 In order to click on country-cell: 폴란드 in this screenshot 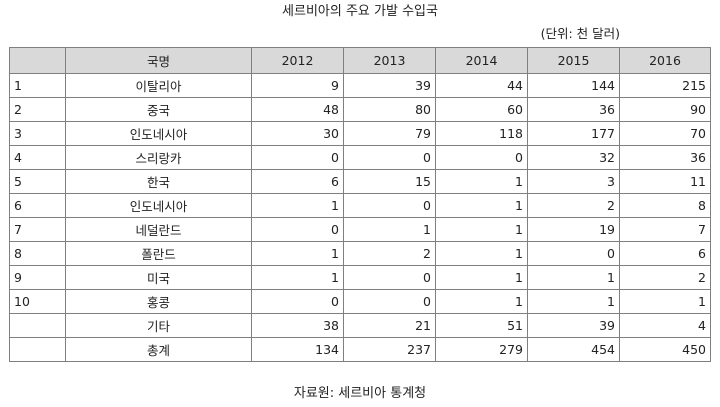, I will do `click(158, 253)`.